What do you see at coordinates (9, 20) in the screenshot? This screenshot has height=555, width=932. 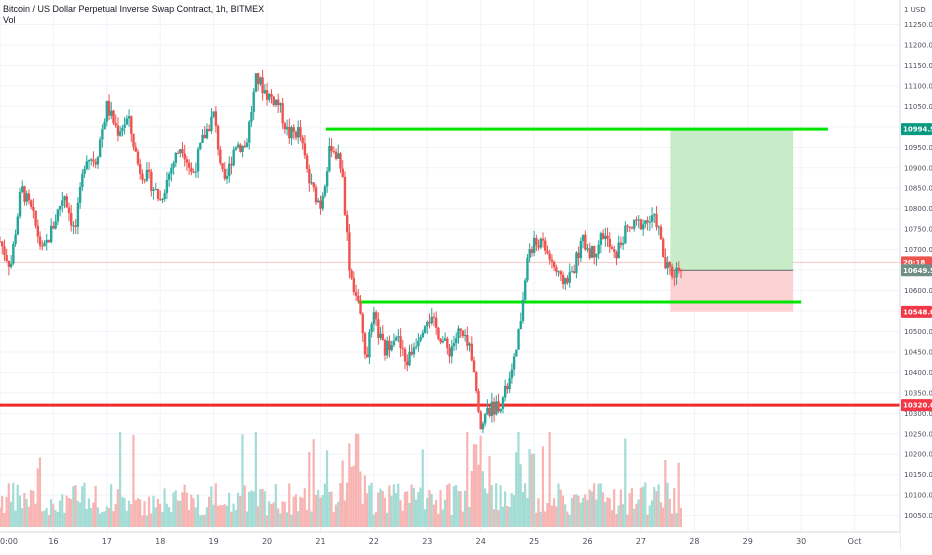 I see `volume-indicator-label: Vol` at bounding box center [9, 20].